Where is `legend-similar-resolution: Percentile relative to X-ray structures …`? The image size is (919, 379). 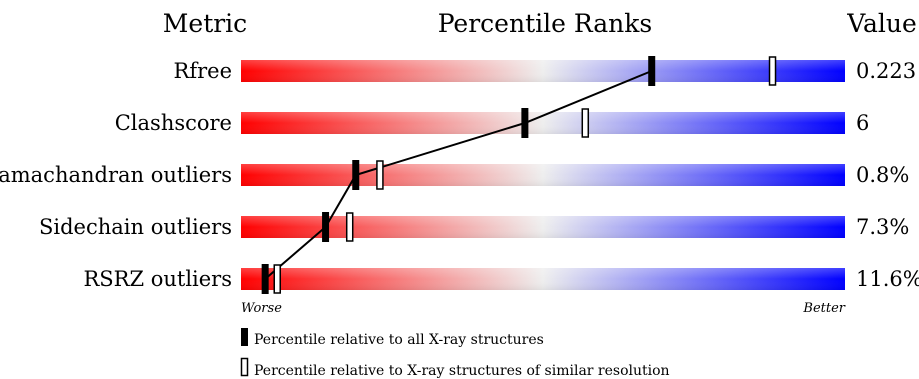 legend-similar-resolution: Percentile relative to X-ray structures … is located at coordinates (462, 371).